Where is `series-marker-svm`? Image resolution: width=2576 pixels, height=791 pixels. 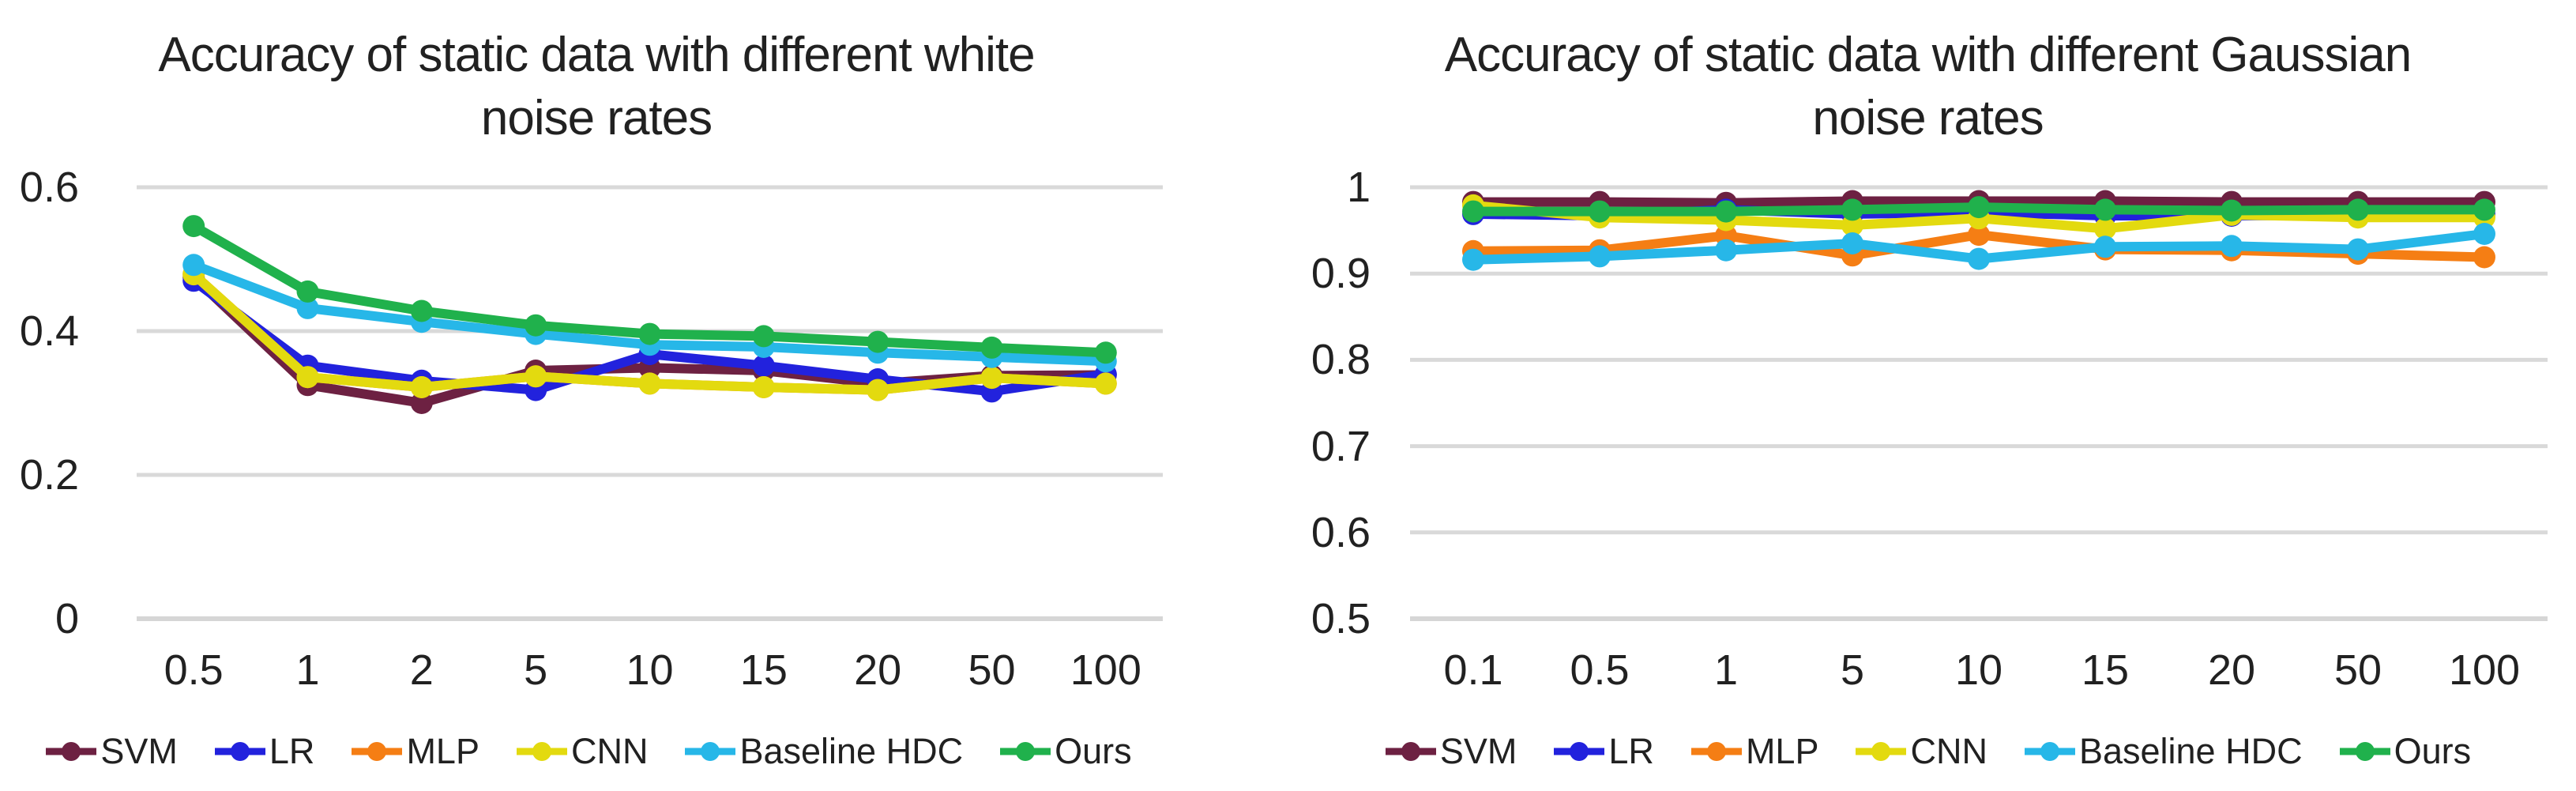 series-marker-svm is located at coordinates (422, 403).